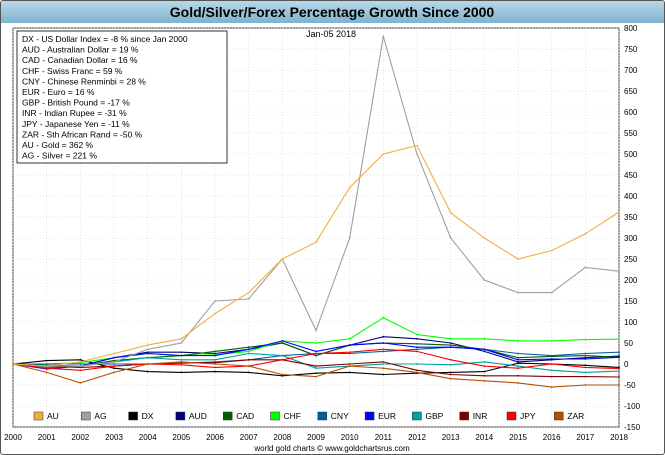 Image resolution: width=665 pixels, height=455 pixels. Describe the element at coordinates (585, 367) in the screenshot. I see `point-jpy-2017` at that location.